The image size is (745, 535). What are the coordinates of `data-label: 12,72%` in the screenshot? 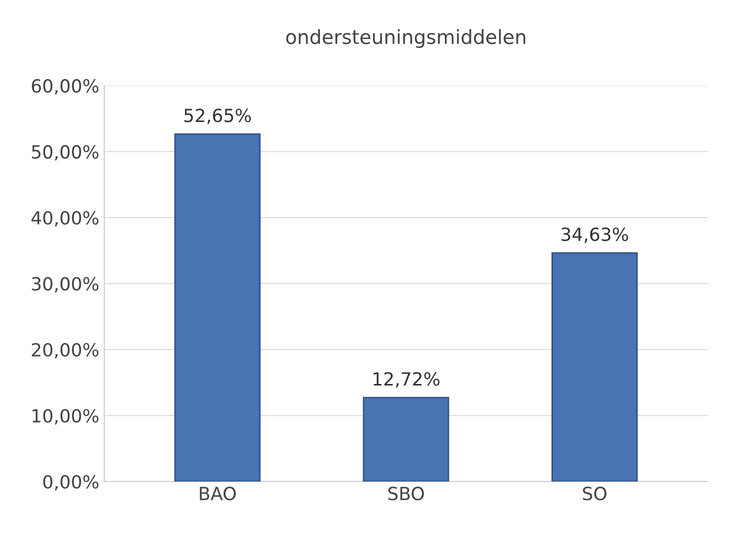 It's located at (407, 380).